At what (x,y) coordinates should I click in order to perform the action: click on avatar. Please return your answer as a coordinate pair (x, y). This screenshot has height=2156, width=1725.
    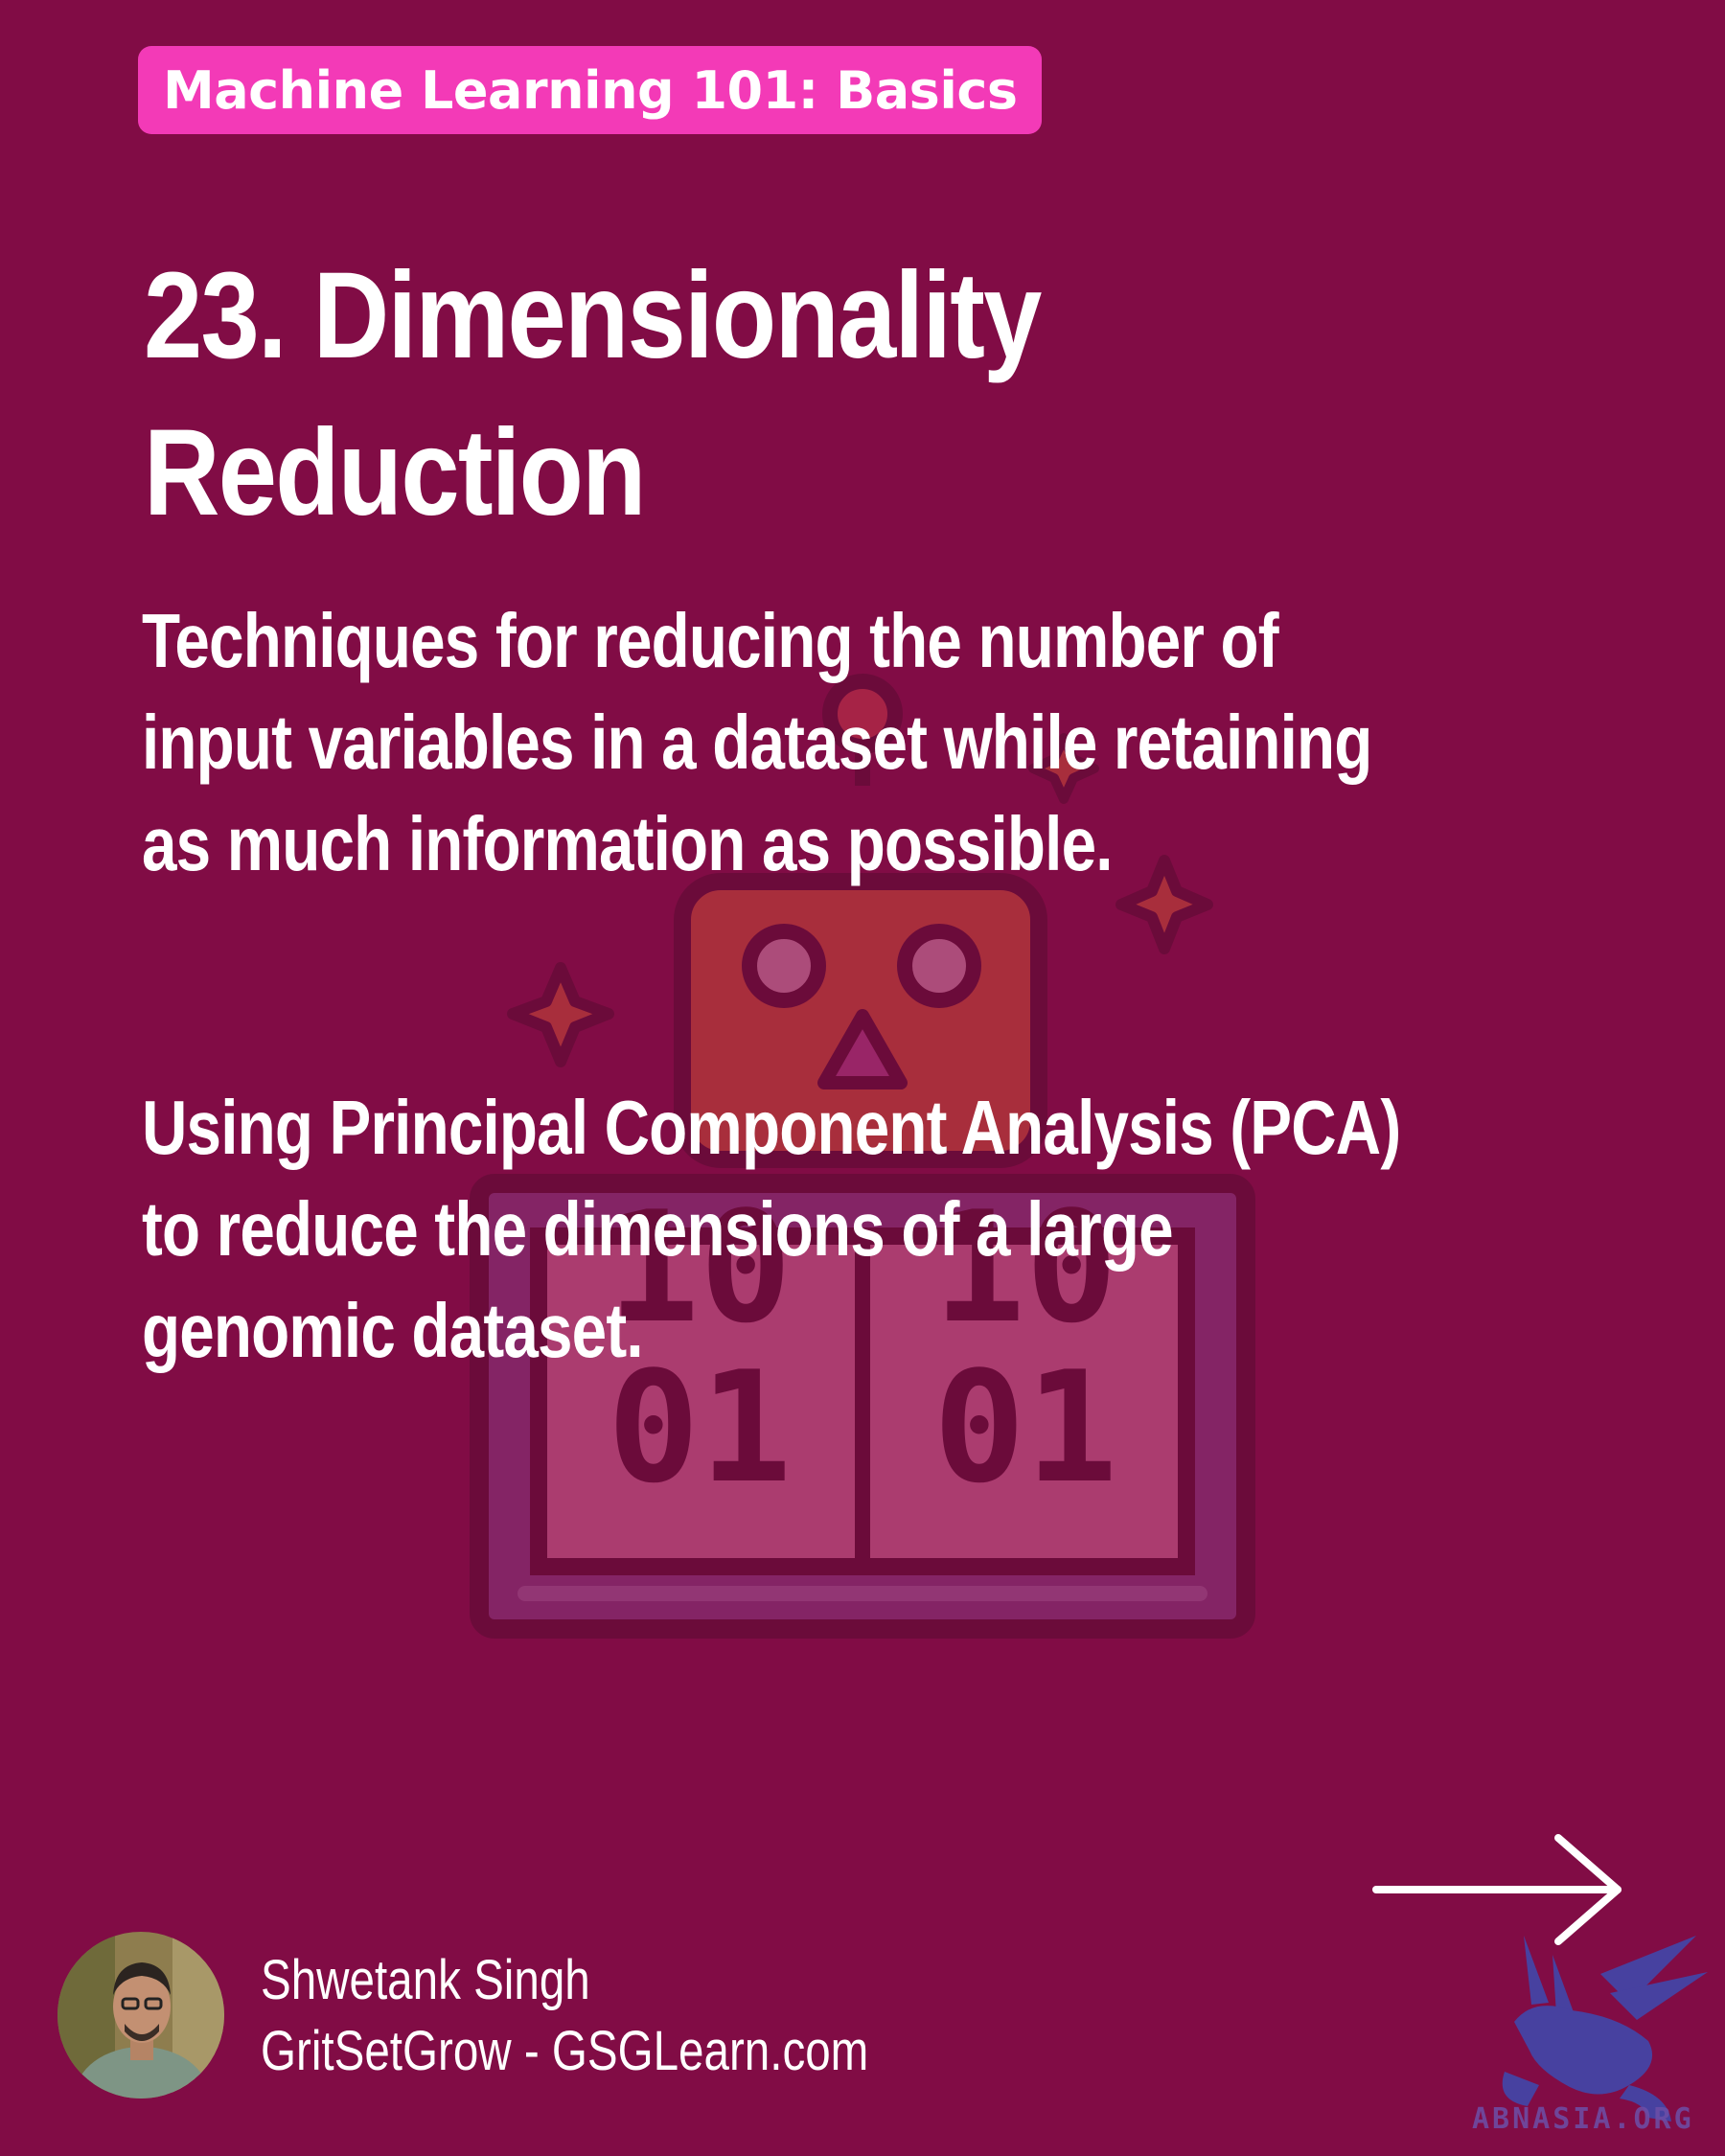
    Looking at the image, I should click on (141, 2015).